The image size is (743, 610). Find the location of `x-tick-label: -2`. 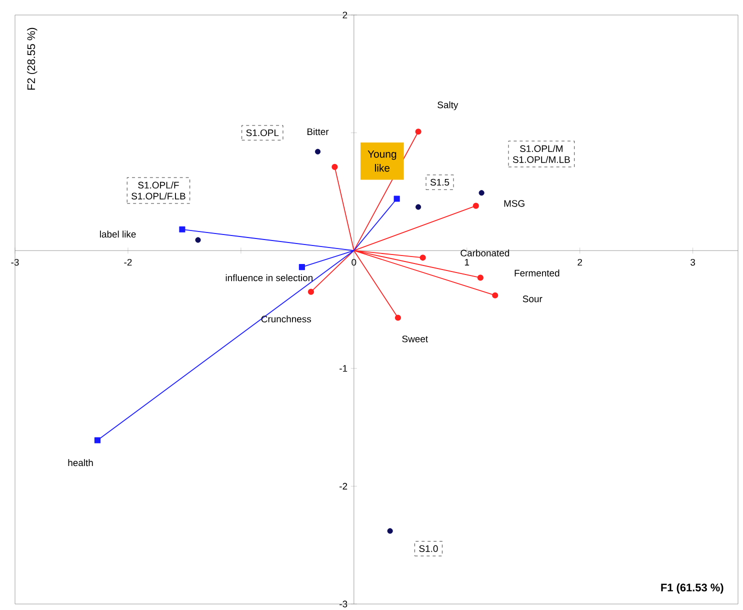

x-tick-label: -2 is located at coordinates (128, 262).